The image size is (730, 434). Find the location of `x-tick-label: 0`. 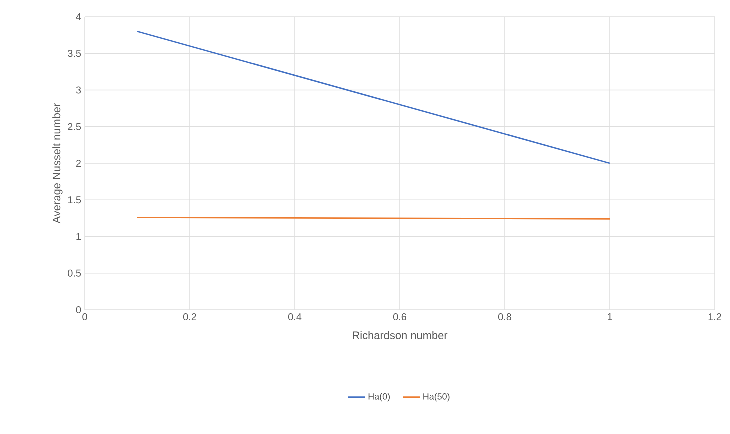

x-tick-label: 0 is located at coordinates (85, 317).